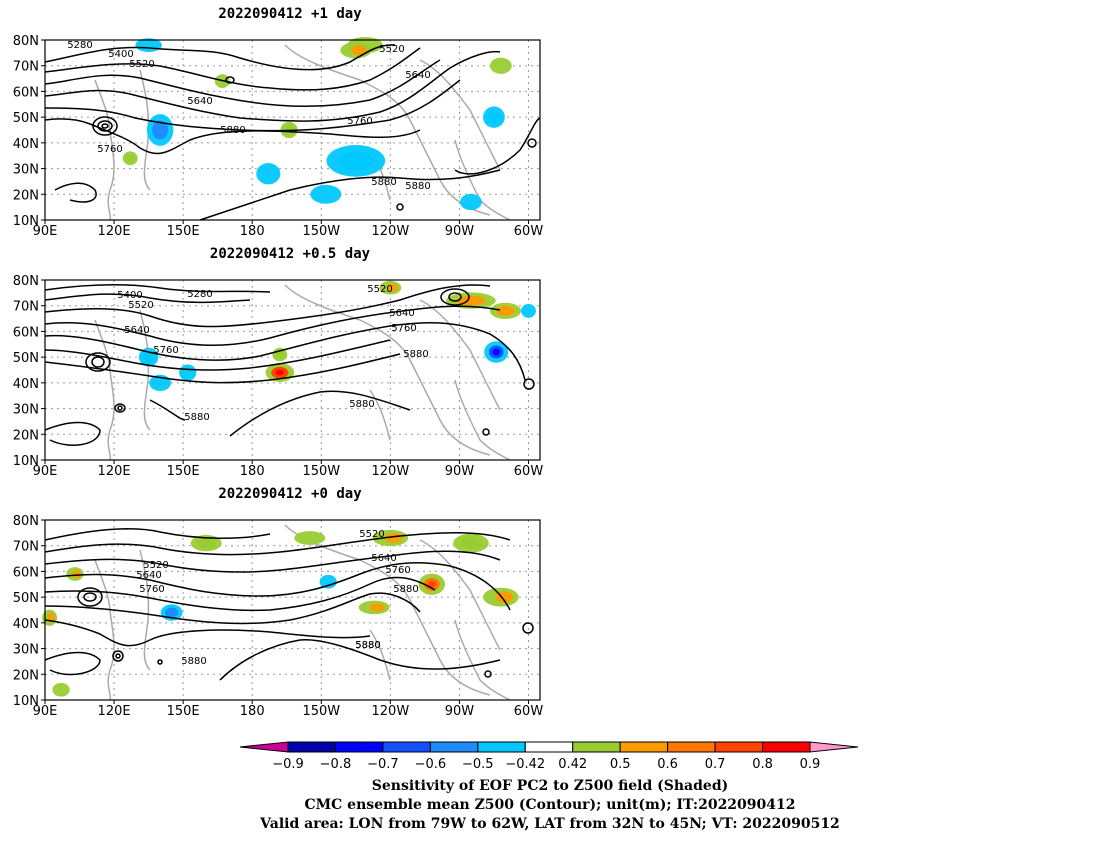 This screenshot has height=850, width=1100. I want to click on lon-tick-label: 150E, so click(183, 231).